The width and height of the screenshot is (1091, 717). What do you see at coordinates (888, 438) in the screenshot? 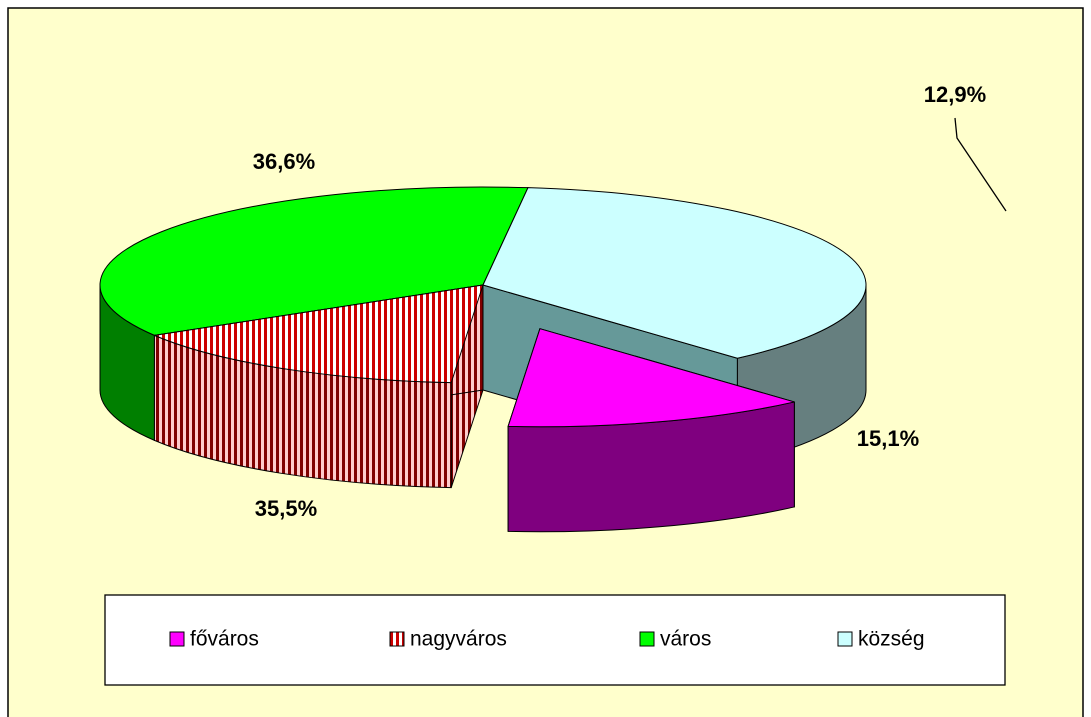
I see `data-label: 15,1%` at bounding box center [888, 438].